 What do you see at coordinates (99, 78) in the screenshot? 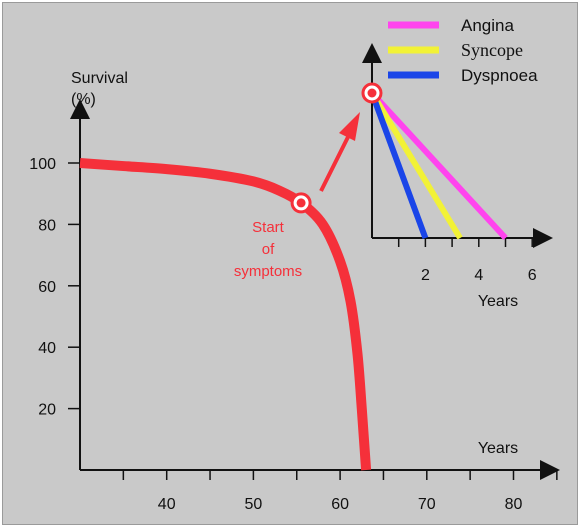
I see `y-axis-label-line: Survival` at bounding box center [99, 78].